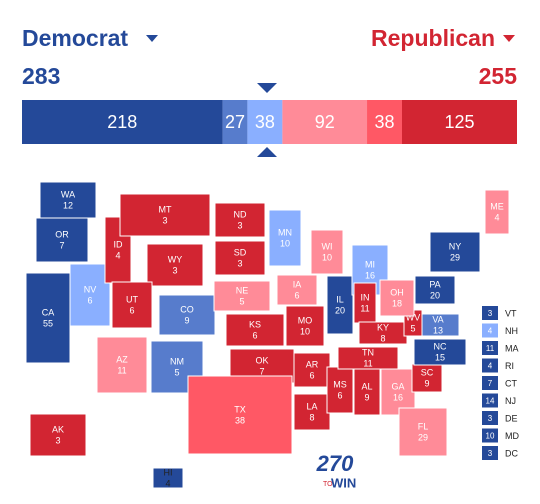 The image size is (540, 504). Describe the element at coordinates (500, 383) in the screenshot. I see `small-states-list: 3 VT 4 NH 11 MA 4 RI 7 CT 14 NJ 3 DE 10 MD 3 DC` at that location.